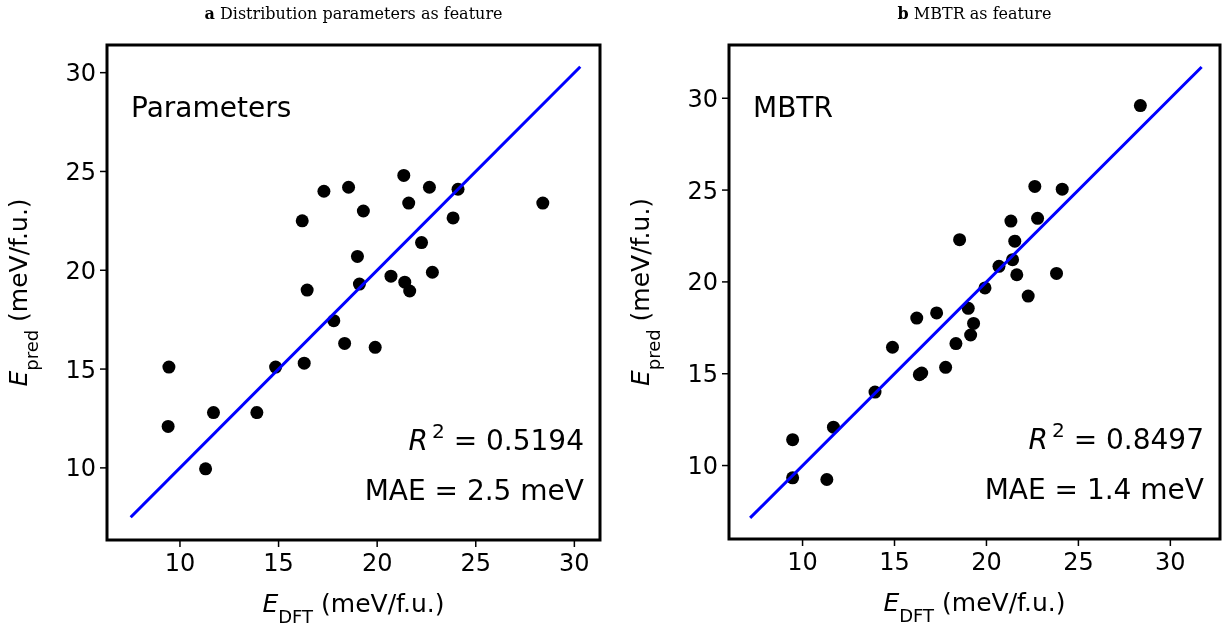 Image resolution: width=1232 pixels, height=628 pixels. I want to click on annotation: MAE = 2.5 meV, so click(474, 490).